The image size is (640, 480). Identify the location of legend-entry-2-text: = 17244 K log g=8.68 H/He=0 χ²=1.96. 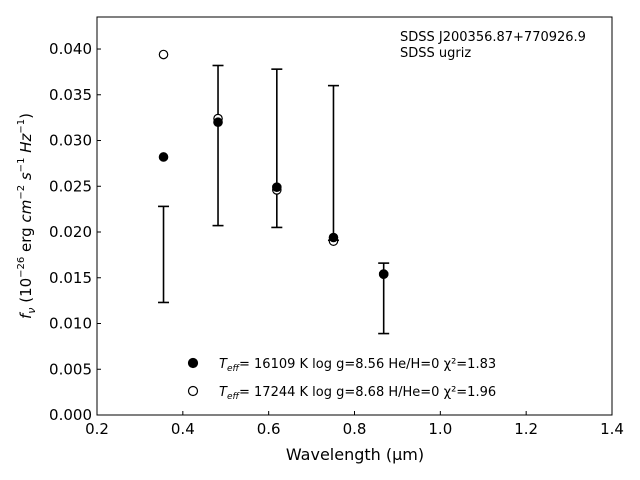
(367, 392).